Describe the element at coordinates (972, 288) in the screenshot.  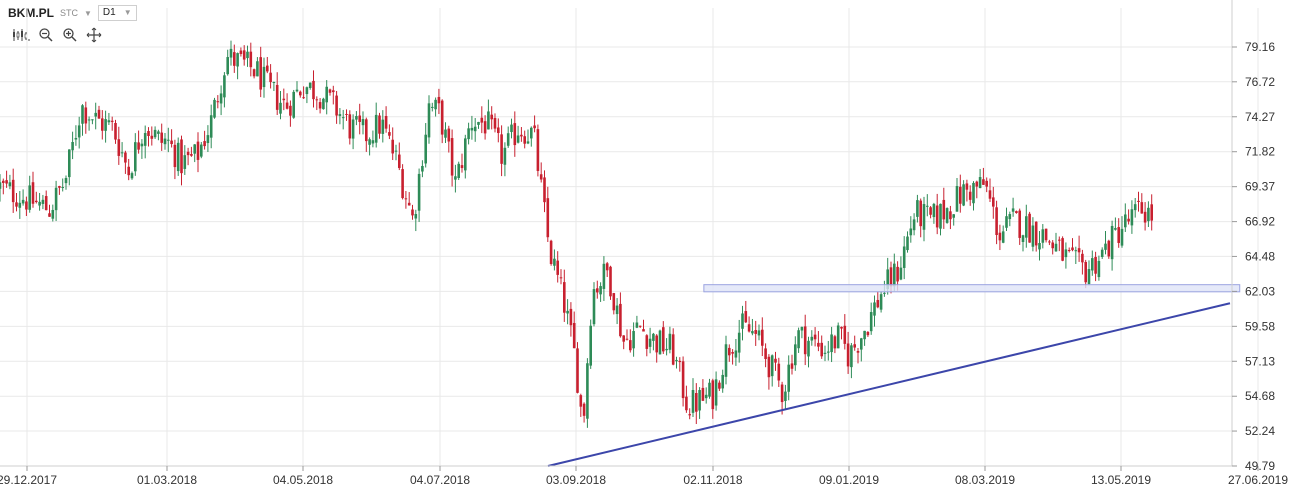
I see `support-zone` at that location.